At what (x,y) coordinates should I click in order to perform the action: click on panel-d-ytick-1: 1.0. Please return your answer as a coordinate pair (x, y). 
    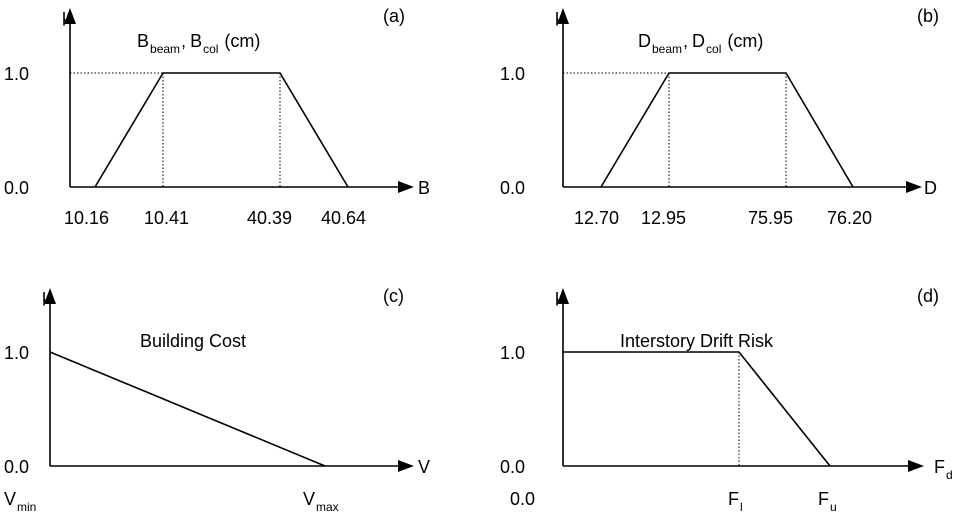
    Looking at the image, I should click on (512, 353).